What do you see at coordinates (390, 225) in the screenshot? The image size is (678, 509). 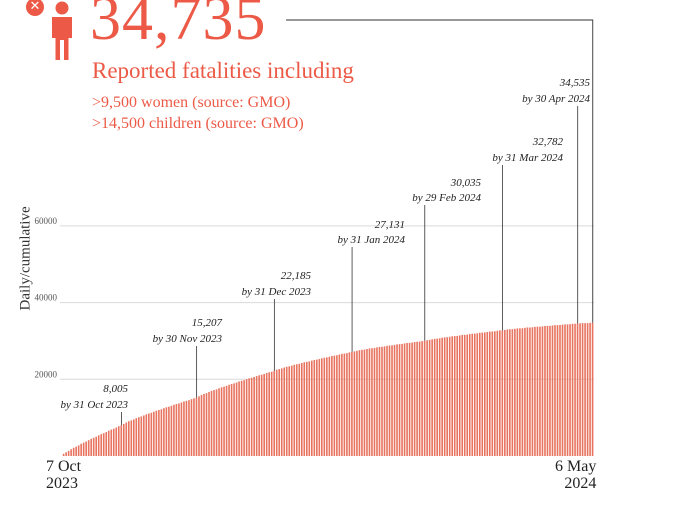 I see `annotation-value: 27,131` at bounding box center [390, 225].